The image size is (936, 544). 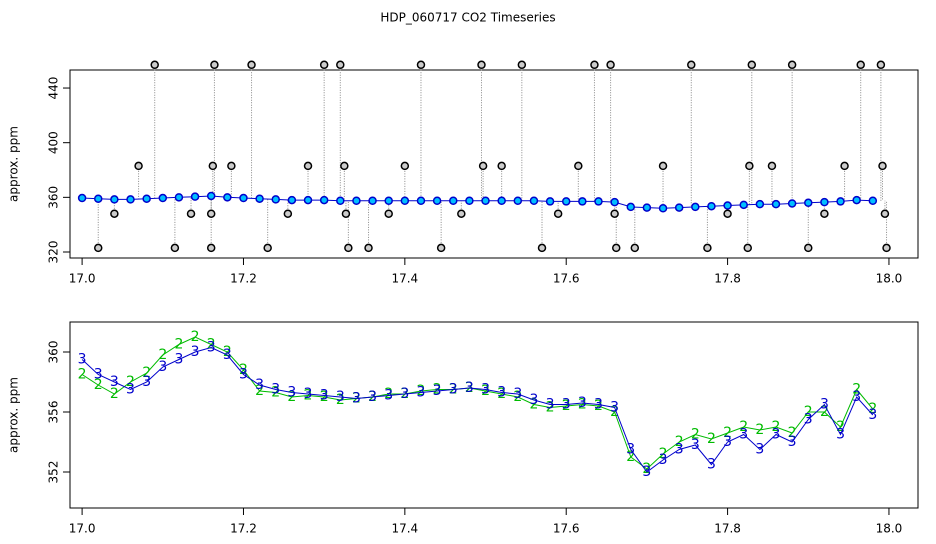 What do you see at coordinates (404, 529) in the screenshot?
I see `x-tick-label: 17.4` at bounding box center [404, 529].